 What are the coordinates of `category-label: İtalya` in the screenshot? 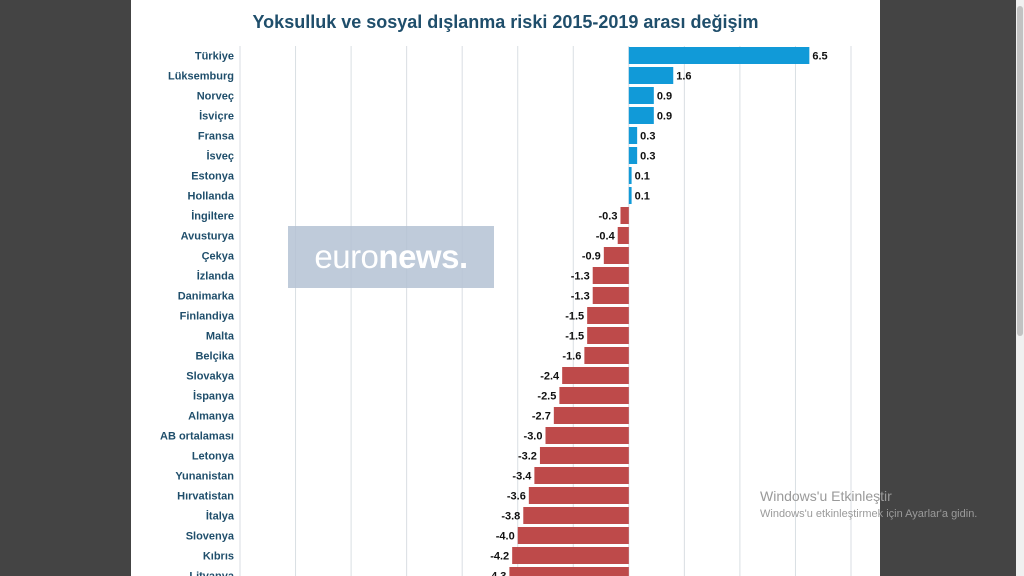 It's located at (220, 516).